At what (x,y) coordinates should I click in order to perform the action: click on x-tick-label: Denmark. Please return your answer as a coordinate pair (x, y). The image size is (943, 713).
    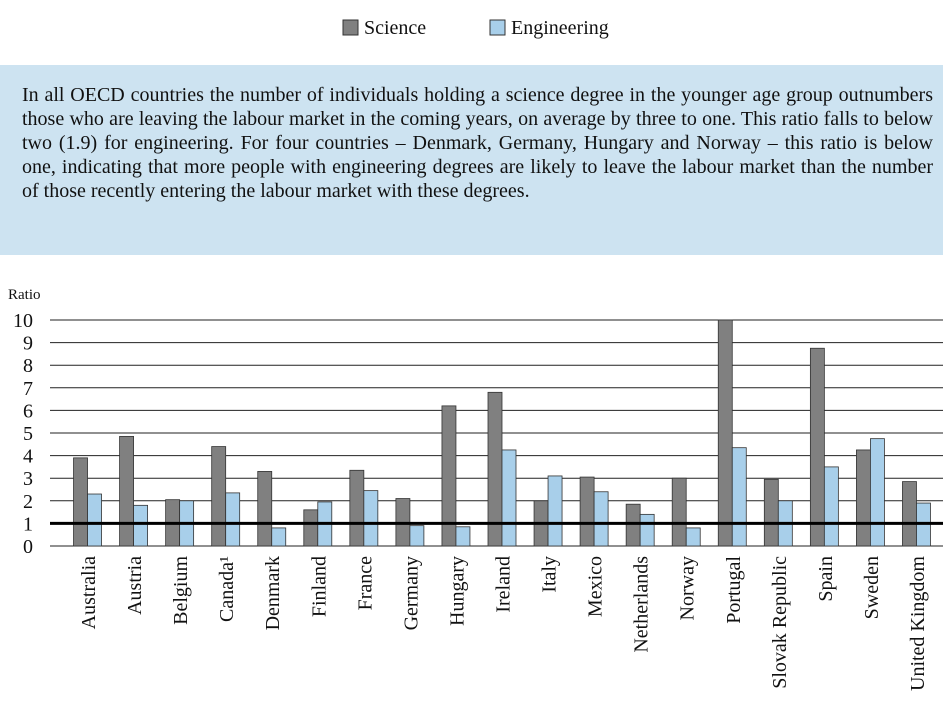
    Looking at the image, I should click on (273, 593).